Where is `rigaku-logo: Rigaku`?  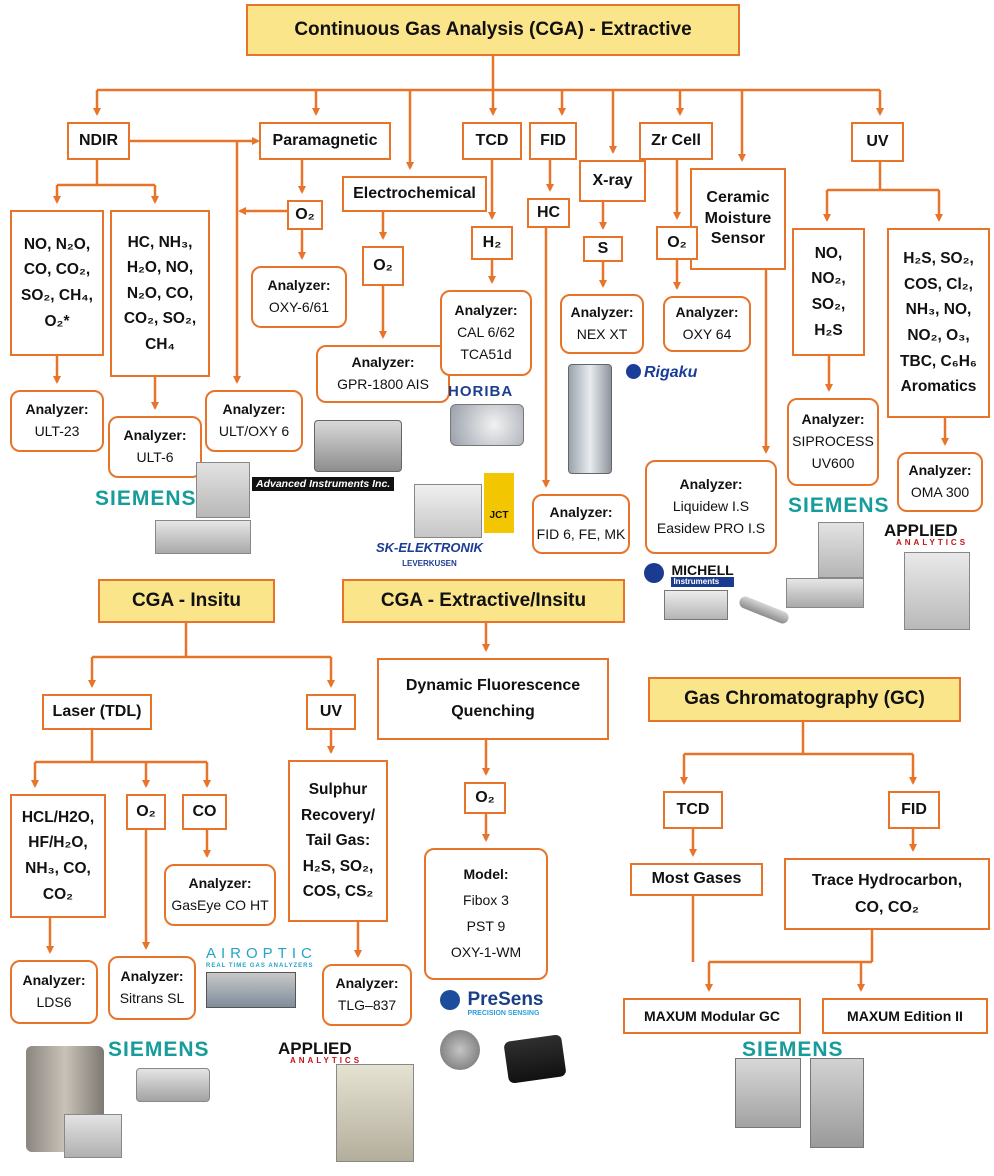 rigaku-logo: Rigaku is located at coordinates (661, 373).